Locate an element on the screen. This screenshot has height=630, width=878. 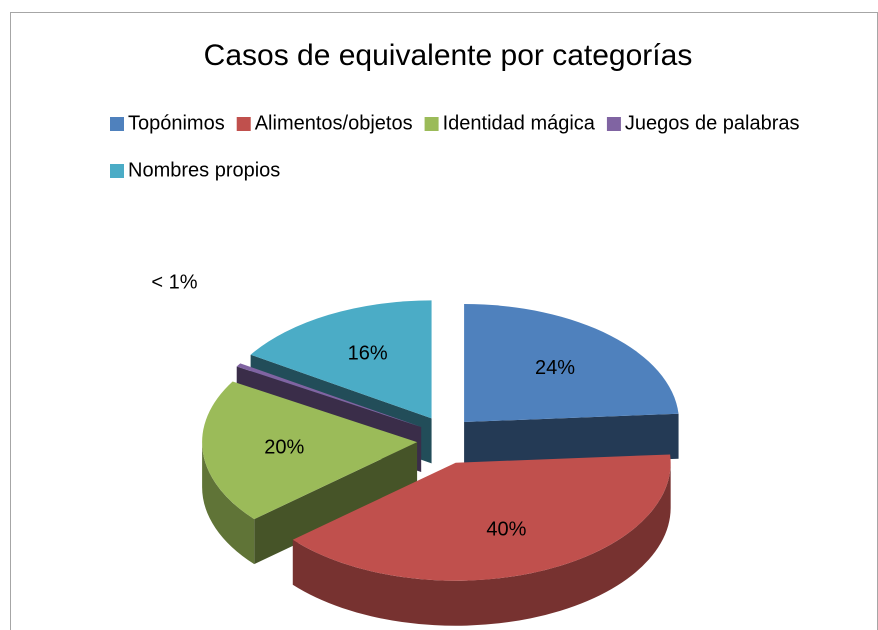
data-label: 20% is located at coordinates (284, 448).